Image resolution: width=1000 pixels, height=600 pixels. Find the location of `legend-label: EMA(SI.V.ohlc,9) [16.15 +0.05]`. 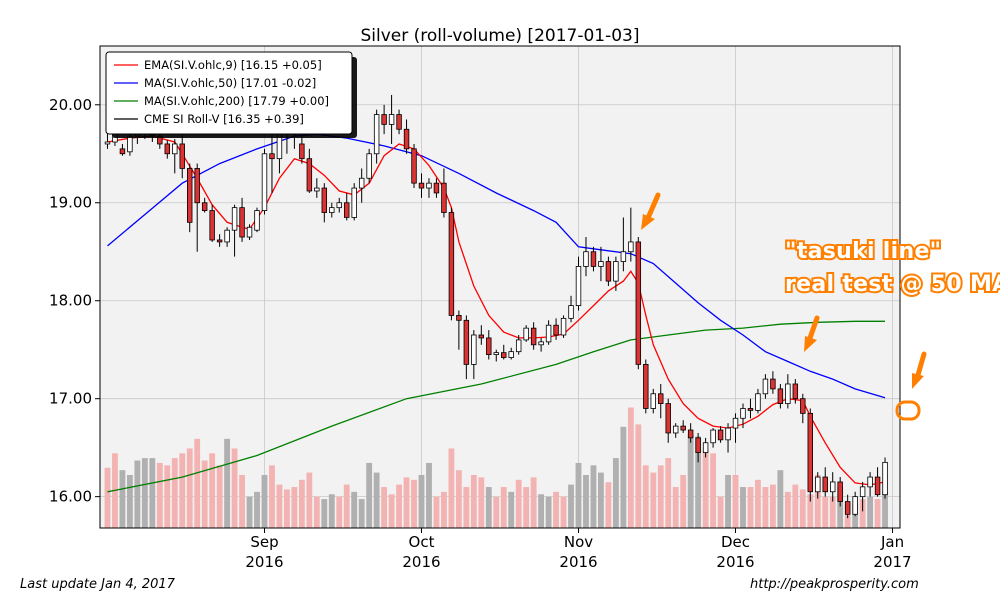

legend-label: EMA(SI.V.ohlc,9) [16.15 +0.05] is located at coordinates (233, 65).